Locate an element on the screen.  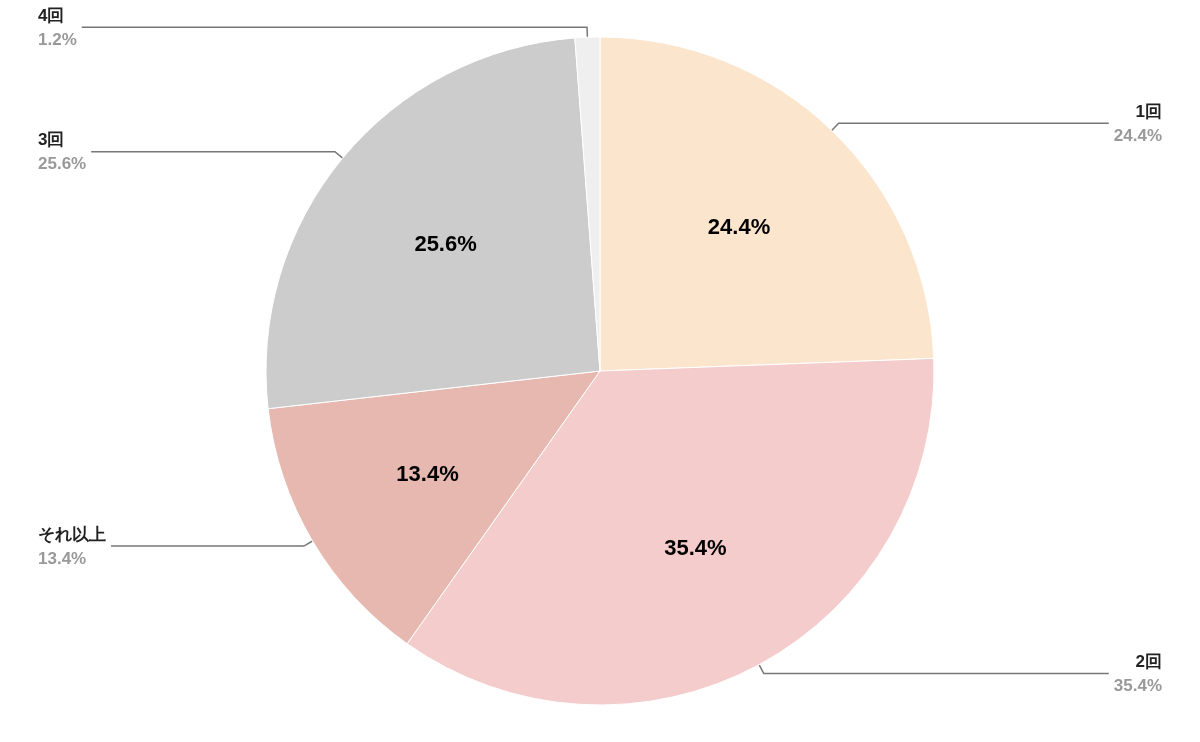
data-label: 35.4% is located at coordinates (1137, 685).